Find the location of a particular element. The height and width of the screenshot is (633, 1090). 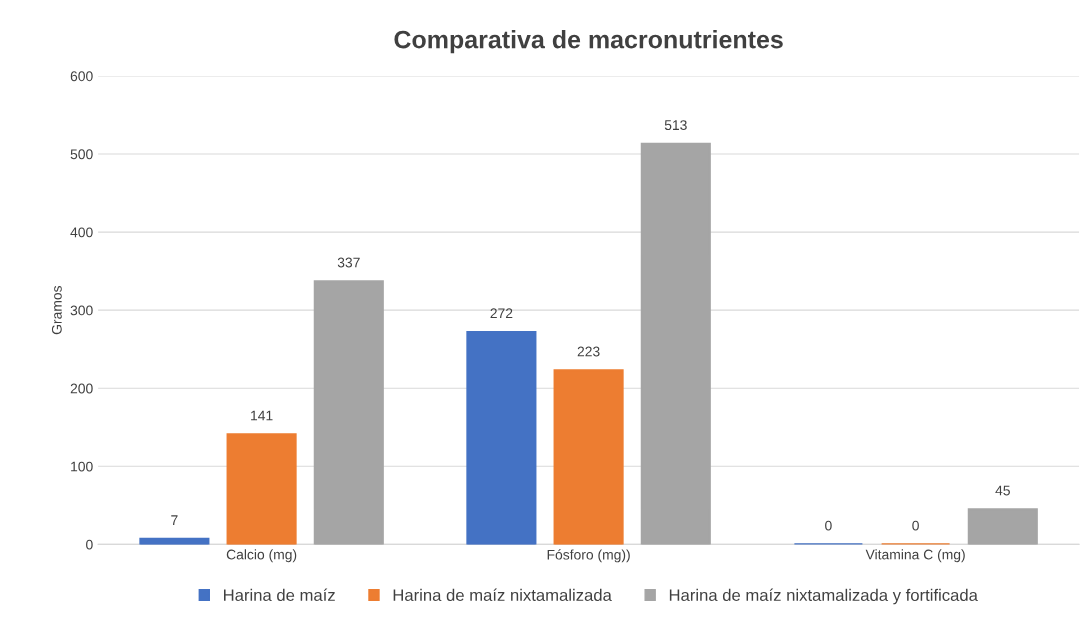

data-label: 272 is located at coordinates (501, 313).